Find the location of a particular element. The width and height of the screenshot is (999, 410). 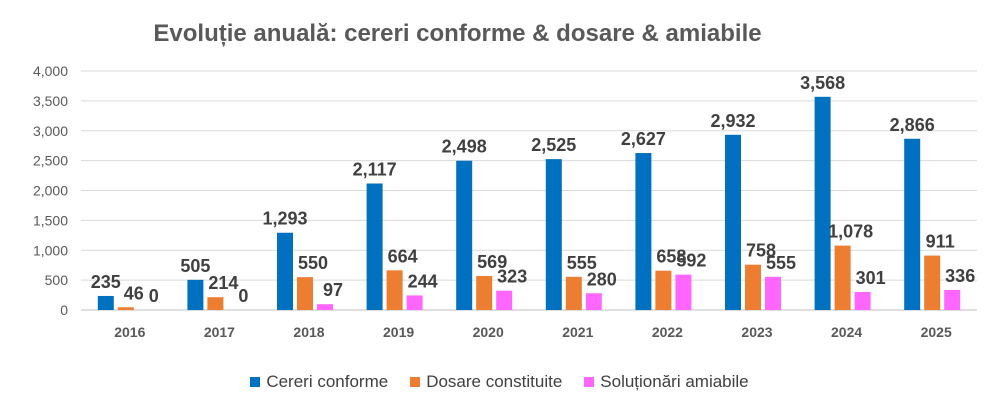

x-tick-label: 2025 is located at coordinates (936, 332).